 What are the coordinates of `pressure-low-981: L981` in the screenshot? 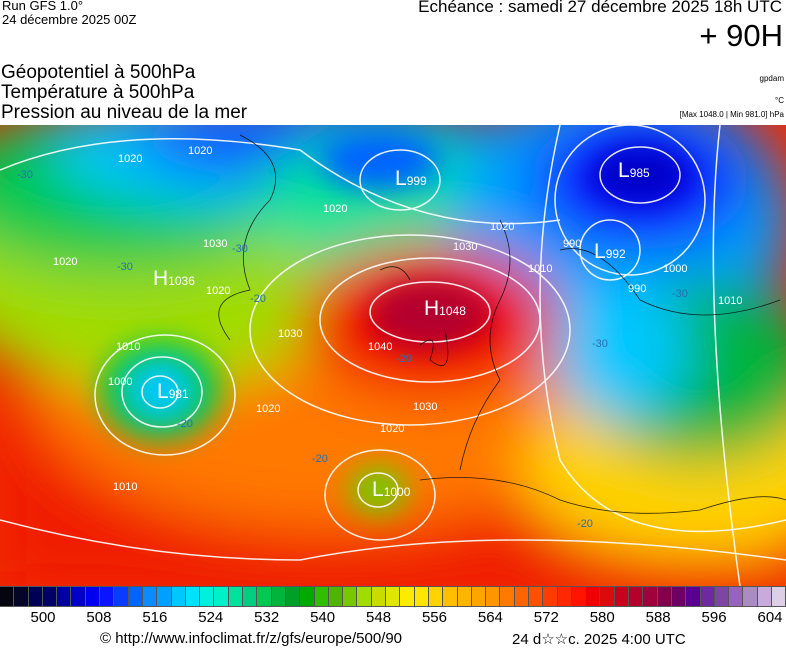 It's located at (173, 391).